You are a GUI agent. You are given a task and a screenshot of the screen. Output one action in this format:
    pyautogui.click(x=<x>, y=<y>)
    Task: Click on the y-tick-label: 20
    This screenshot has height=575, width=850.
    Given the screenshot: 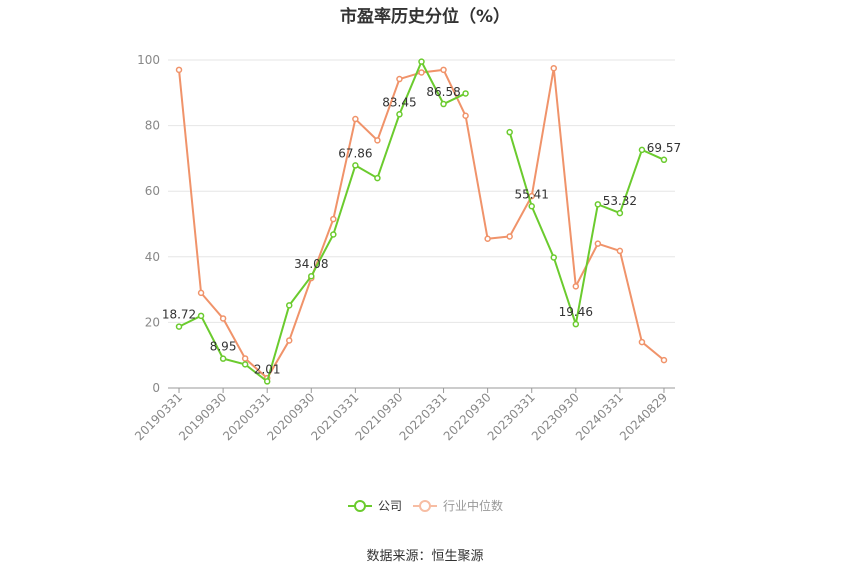 What is the action you would take?
    pyautogui.click(x=152, y=322)
    